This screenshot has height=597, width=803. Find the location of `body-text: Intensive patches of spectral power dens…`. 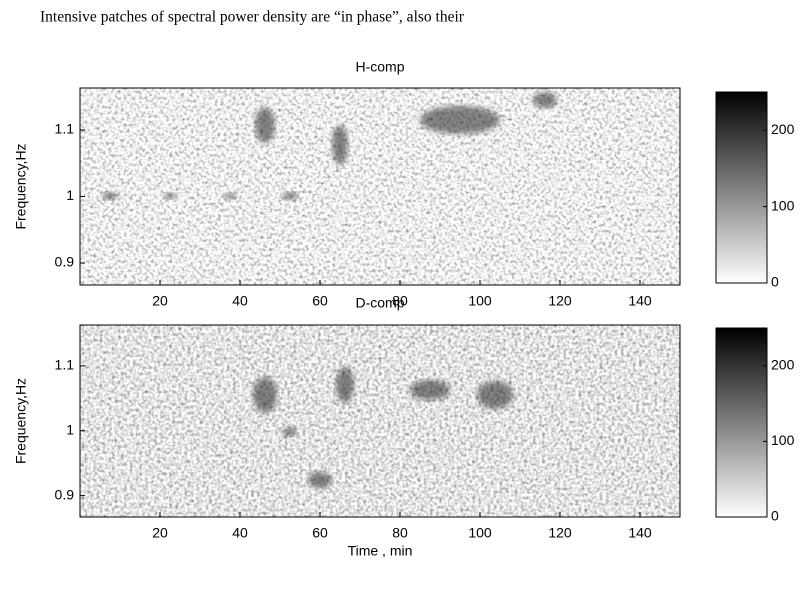

body-text: Intensive patches of spectral power dens… is located at coordinates (252, 17).